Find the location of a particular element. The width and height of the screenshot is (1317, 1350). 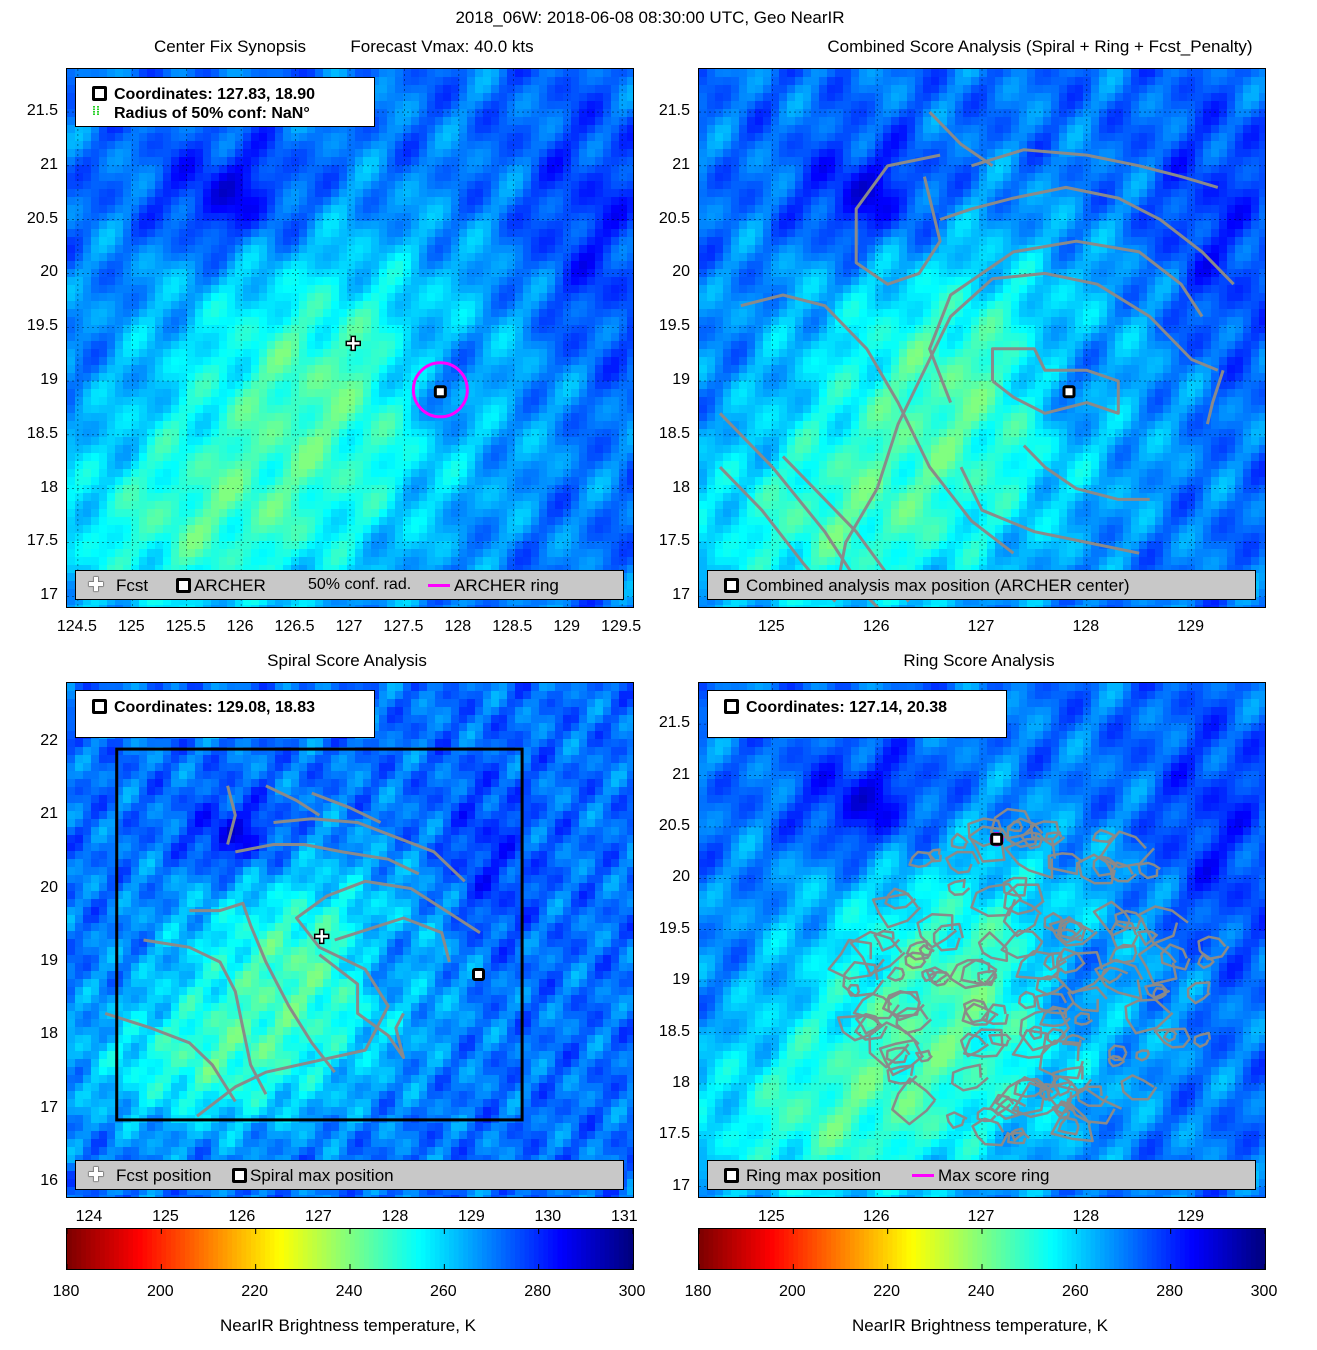

p0-ytick: 21 is located at coordinates (49, 164).